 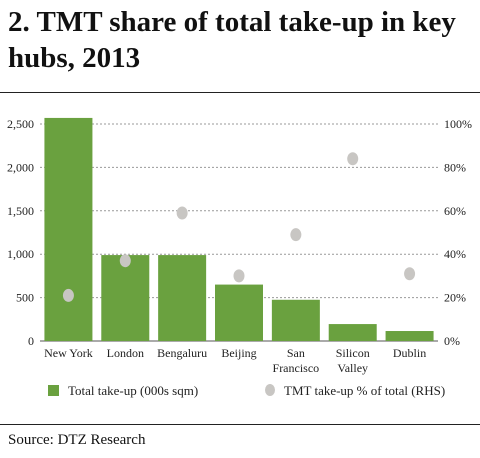 What do you see at coordinates (455, 254) in the screenshot?
I see `right-tick-label: 40%` at bounding box center [455, 254].